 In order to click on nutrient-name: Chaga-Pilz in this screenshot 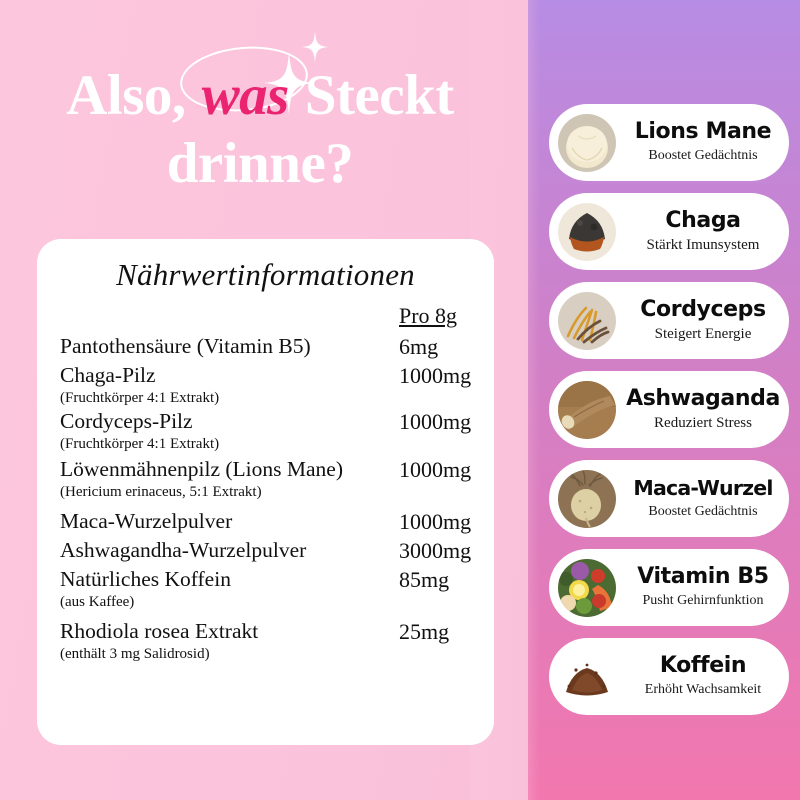, I will do `click(108, 375)`.